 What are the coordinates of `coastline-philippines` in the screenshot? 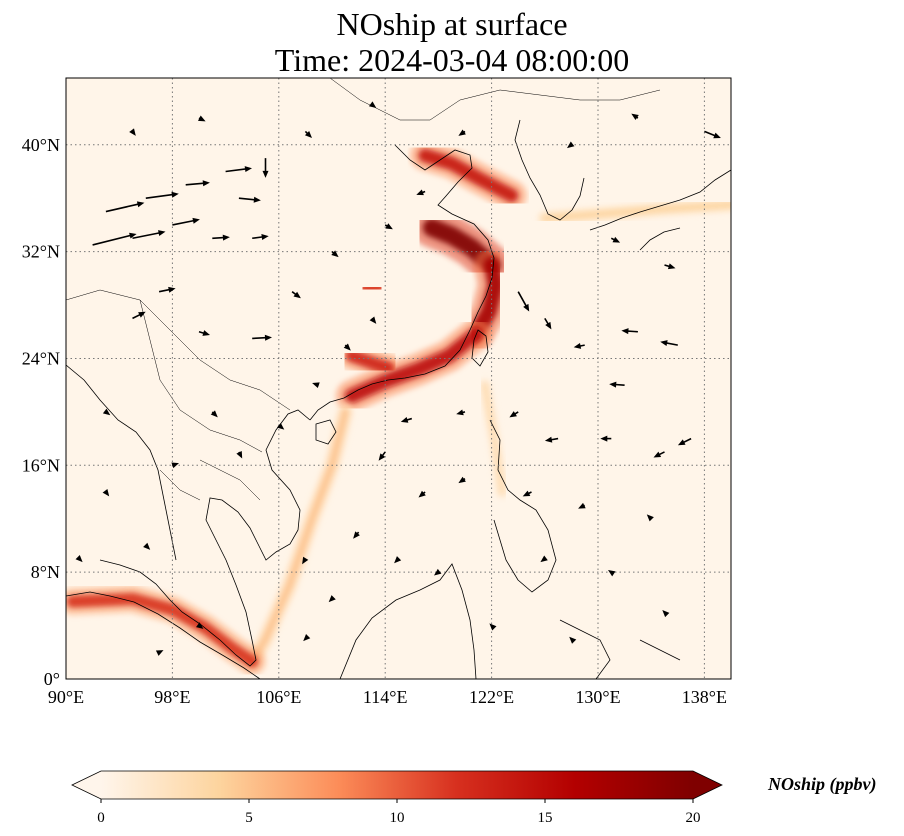 It's located at (523, 506).